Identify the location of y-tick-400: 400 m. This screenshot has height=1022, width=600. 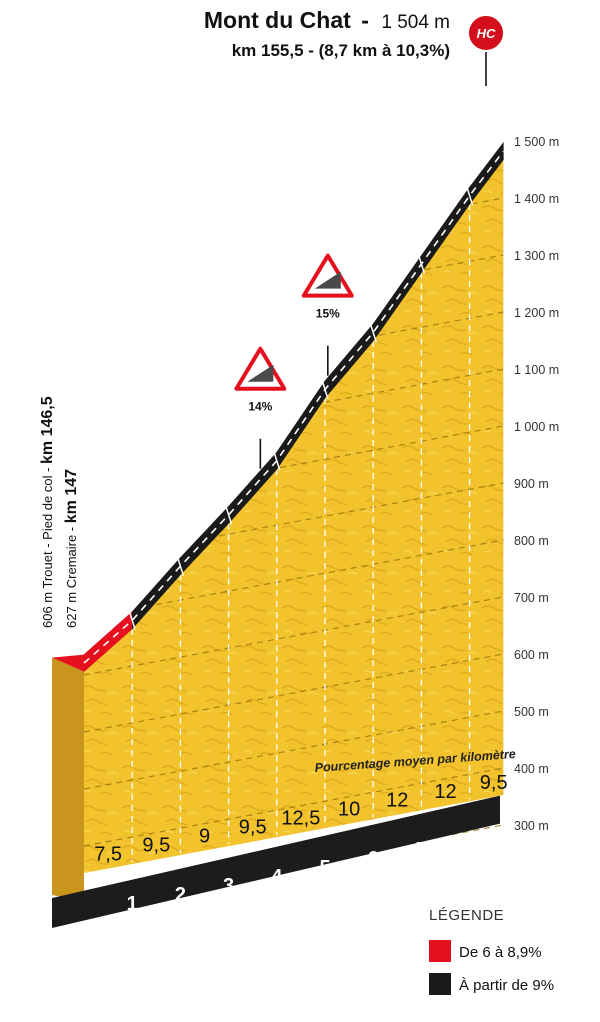
(531, 769).